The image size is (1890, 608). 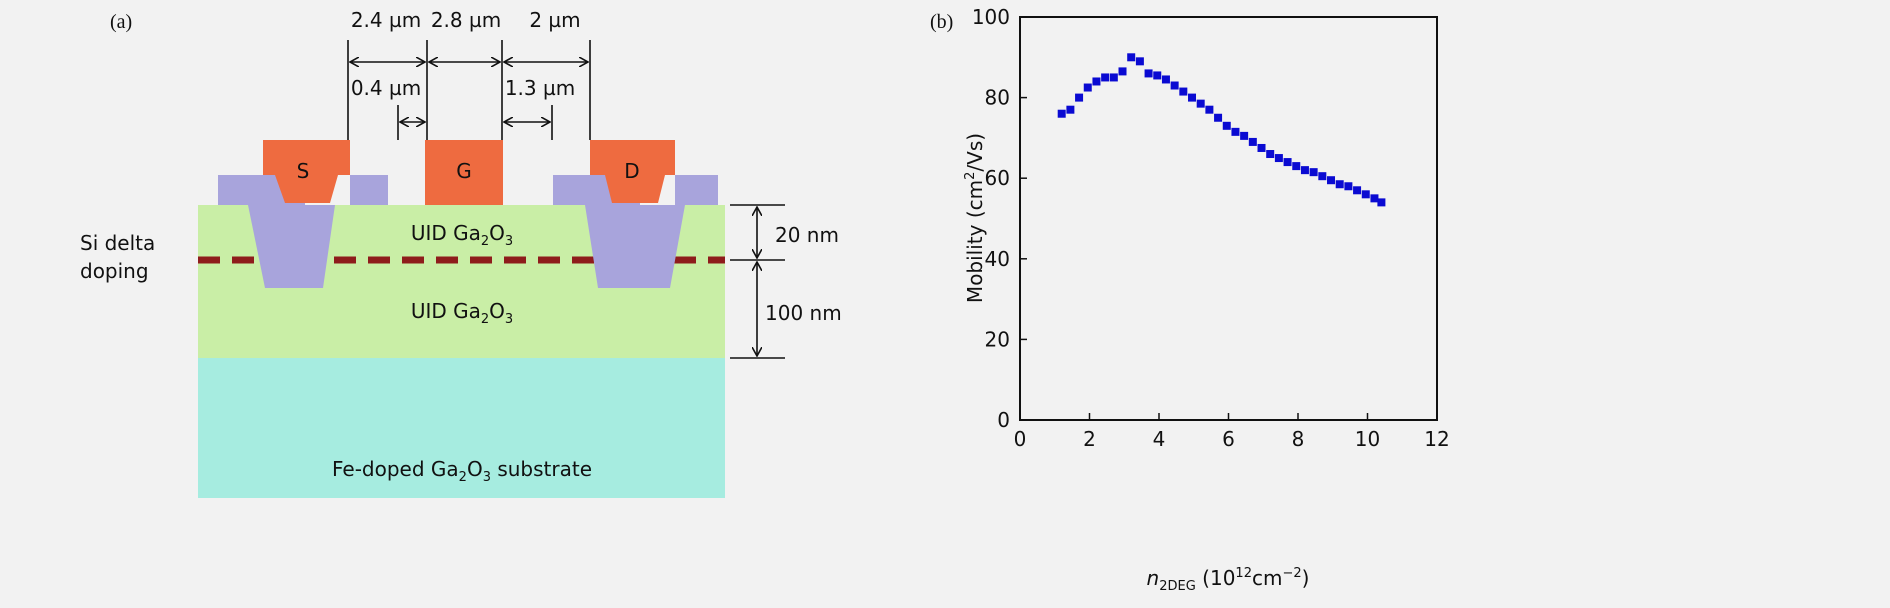 I want to click on dim-gate-length: 2.8 µm, so click(x=466, y=20).